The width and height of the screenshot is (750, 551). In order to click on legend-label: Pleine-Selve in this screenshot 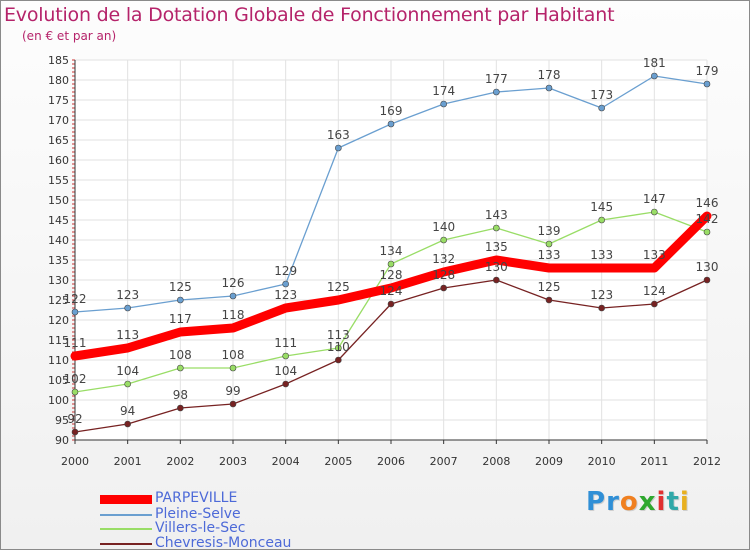, I will do `click(198, 514)`.